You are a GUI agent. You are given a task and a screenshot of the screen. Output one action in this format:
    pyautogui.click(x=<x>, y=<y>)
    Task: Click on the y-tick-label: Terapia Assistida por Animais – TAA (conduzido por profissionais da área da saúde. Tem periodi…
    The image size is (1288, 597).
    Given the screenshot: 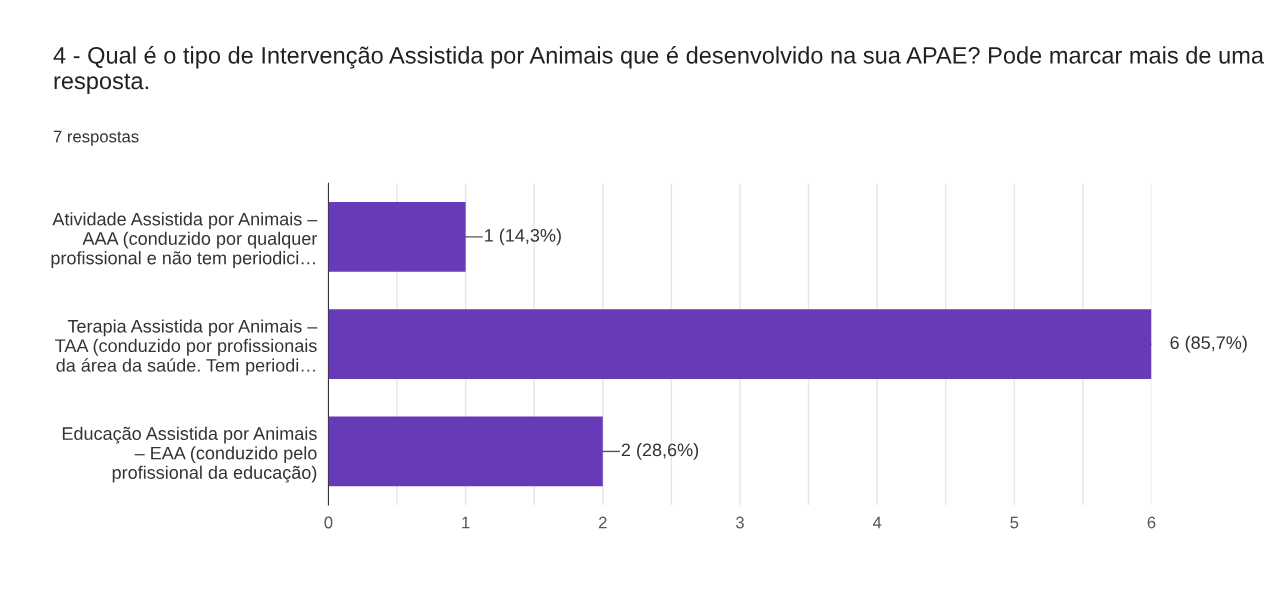 What is the action you would take?
    pyautogui.click(x=186, y=347)
    